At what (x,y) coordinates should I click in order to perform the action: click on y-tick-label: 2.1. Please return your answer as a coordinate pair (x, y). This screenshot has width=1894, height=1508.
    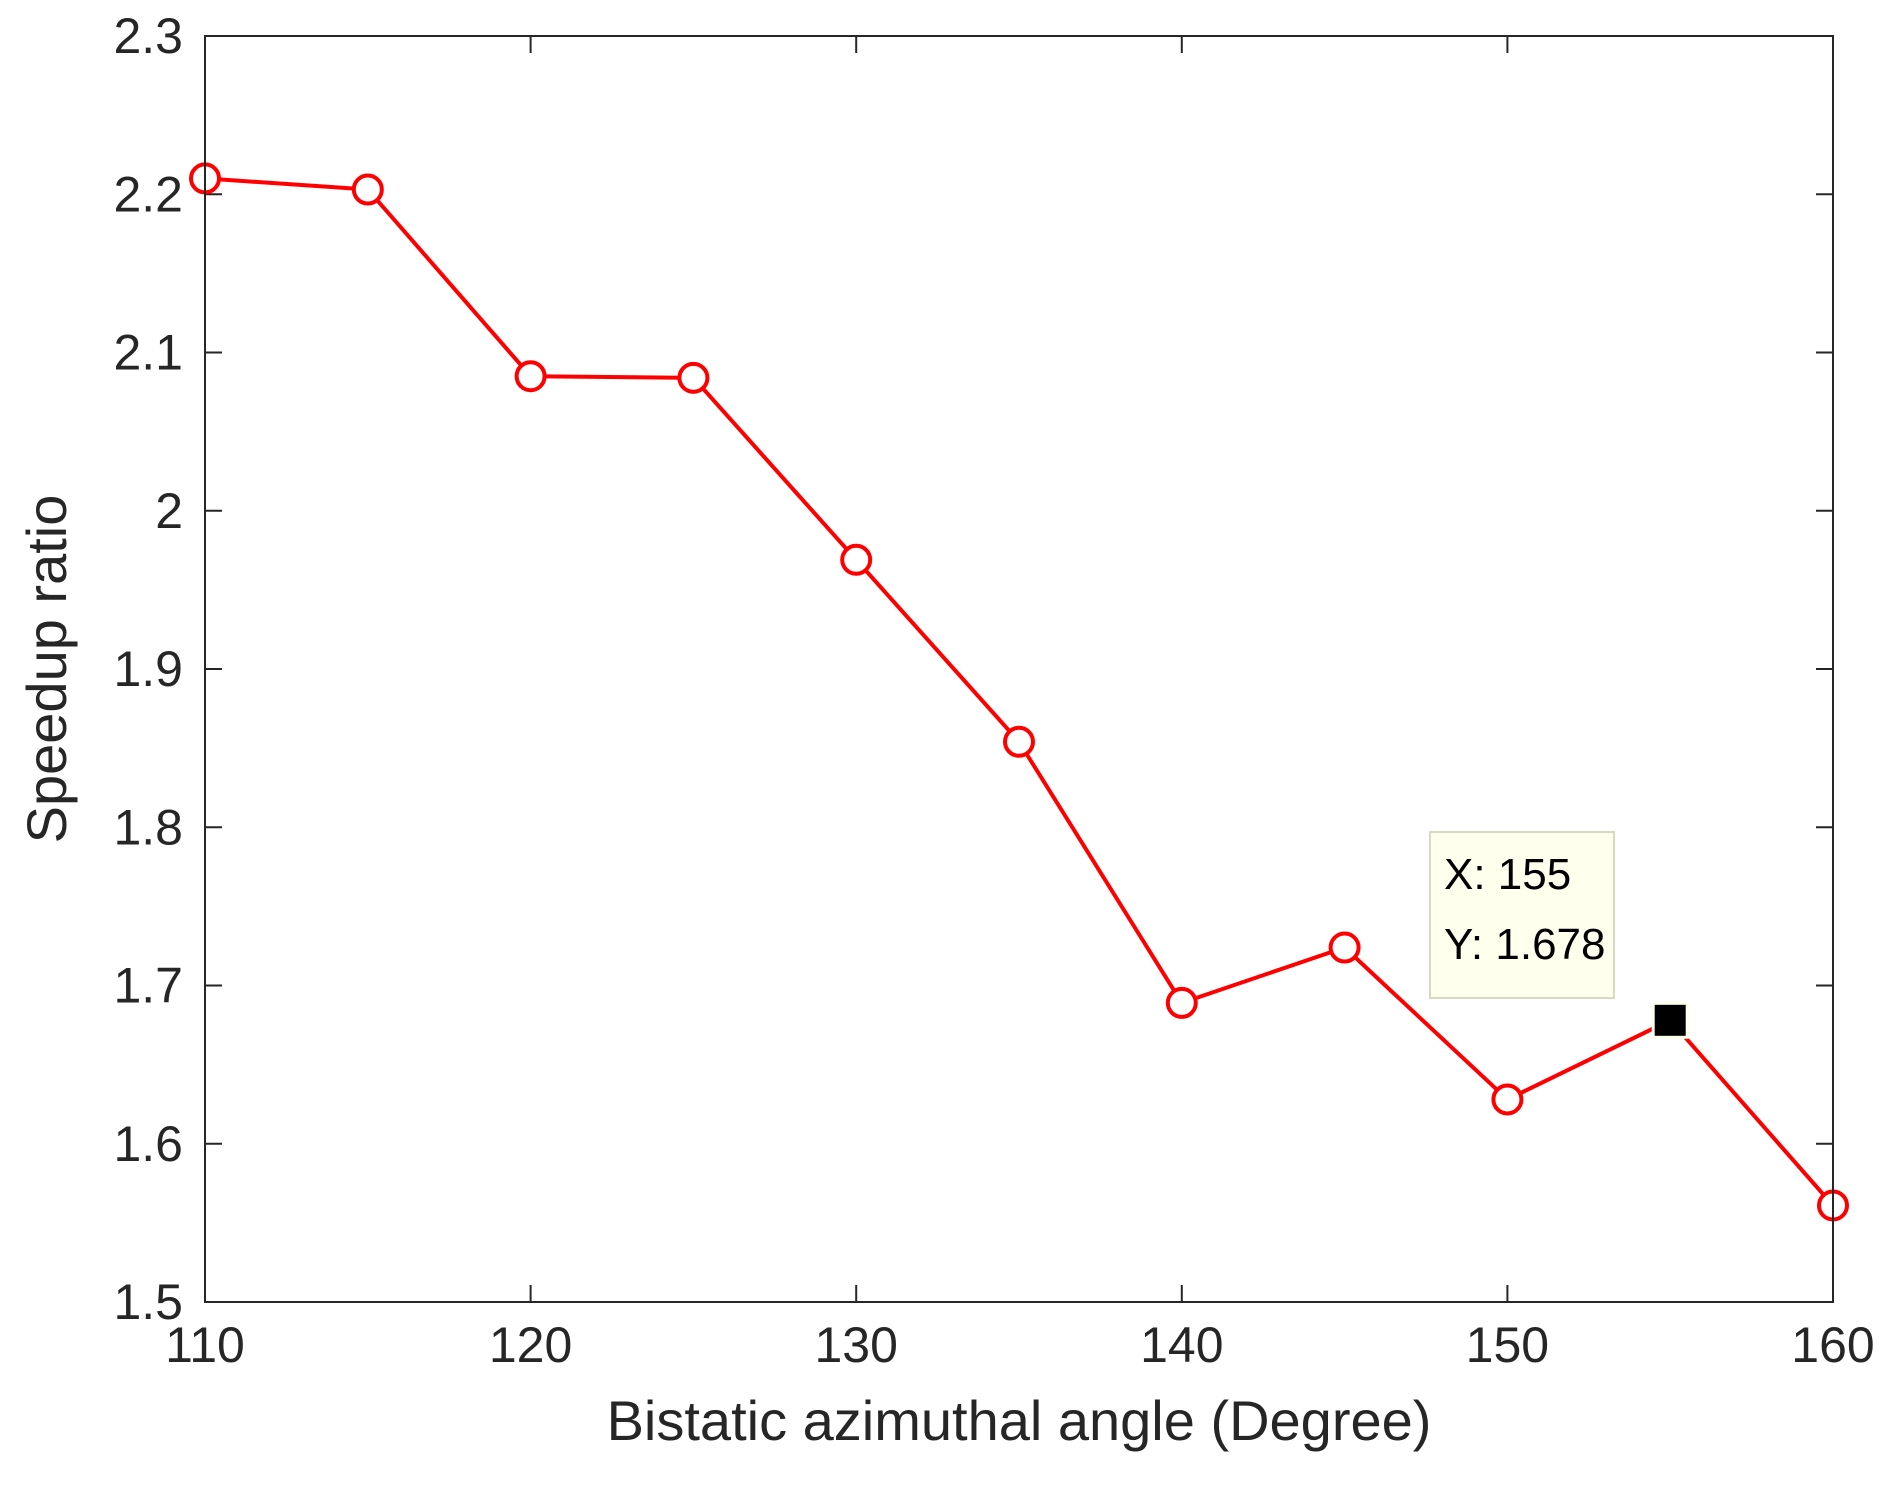
    Looking at the image, I should click on (148, 353).